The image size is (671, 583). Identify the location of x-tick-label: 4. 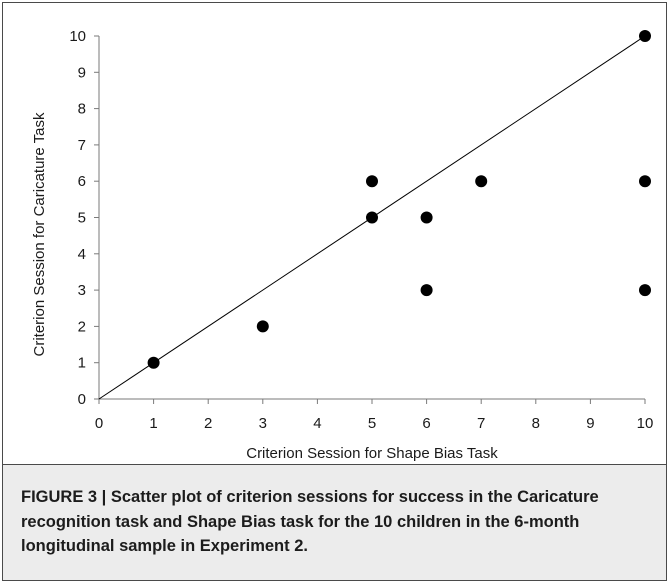
(317, 423).